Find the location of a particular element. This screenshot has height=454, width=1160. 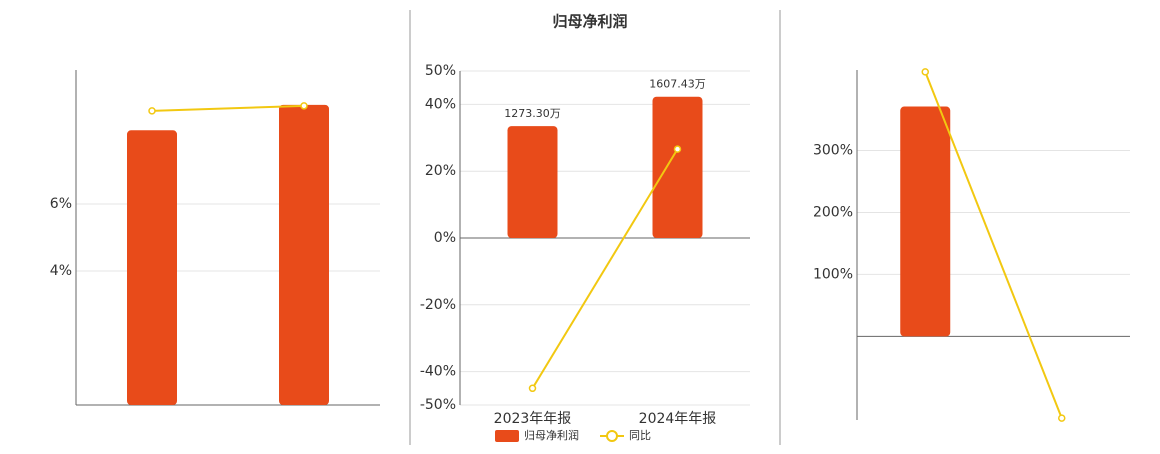

y-tick-label: -20% is located at coordinates (438, 305).